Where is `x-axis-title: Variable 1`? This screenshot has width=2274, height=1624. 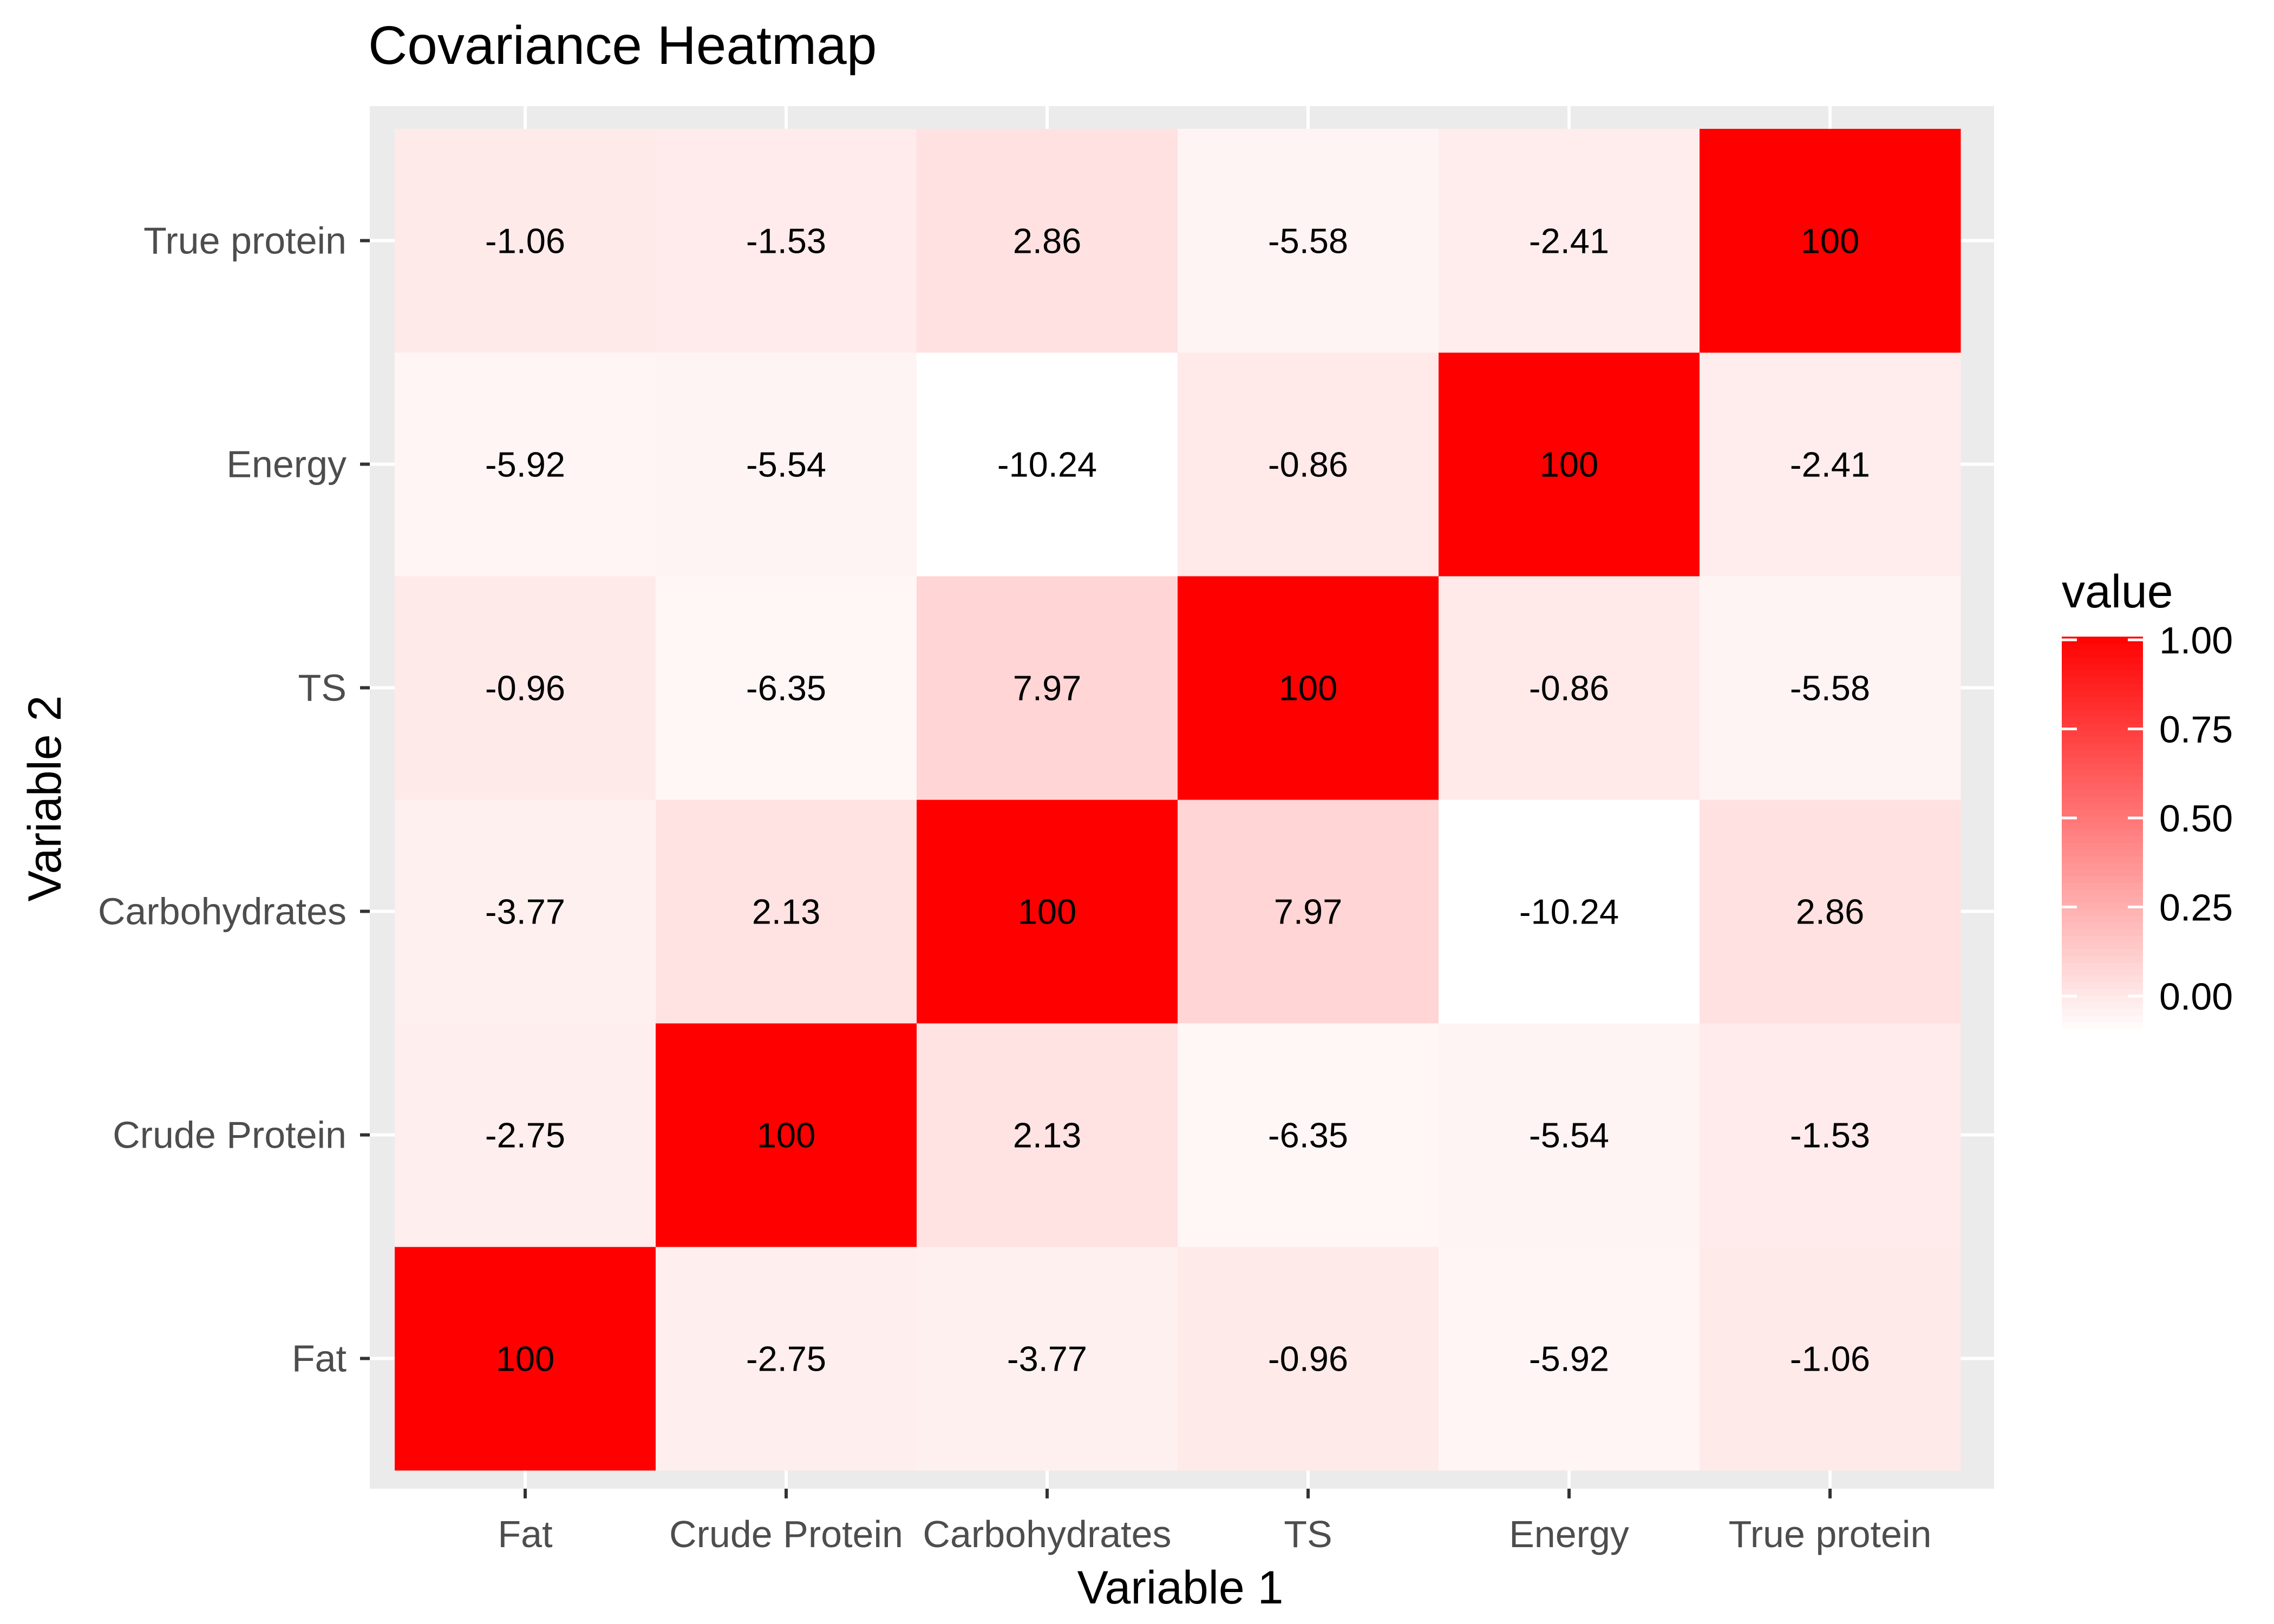
x-axis-title: Variable 1 is located at coordinates (1181, 1588).